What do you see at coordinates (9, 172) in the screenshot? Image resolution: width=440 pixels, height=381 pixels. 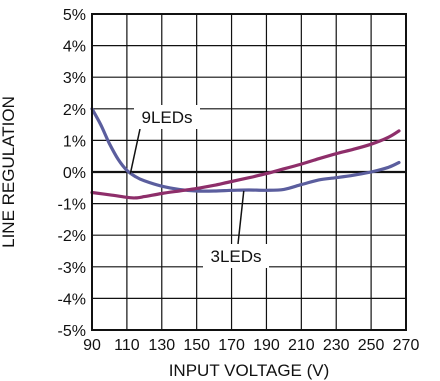 I see `y-axis-title: LINE REGULATION` at bounding box center [9, 172].